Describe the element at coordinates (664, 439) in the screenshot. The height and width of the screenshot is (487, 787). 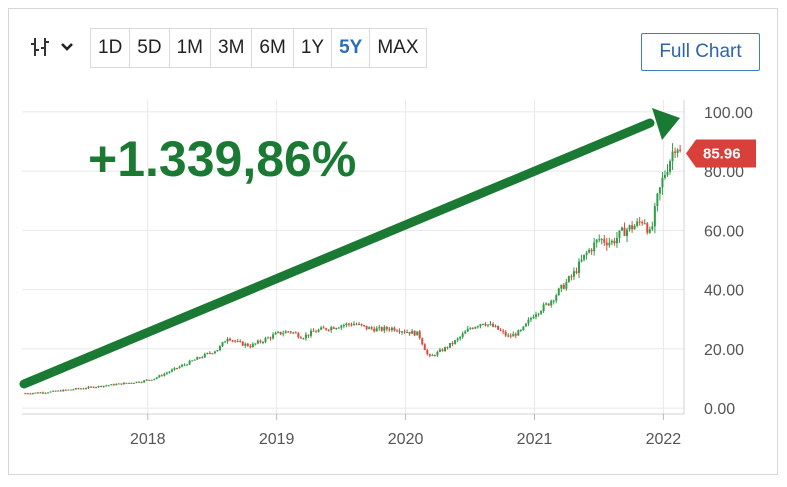
I see `x-tick-label: 2022` at that location.